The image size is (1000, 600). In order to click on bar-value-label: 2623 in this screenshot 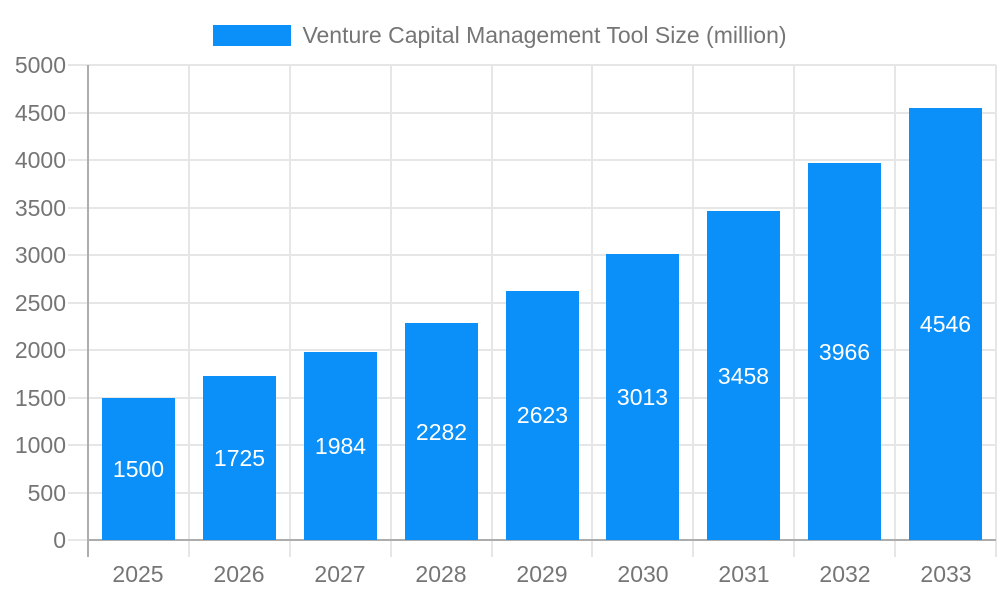, I will do `click(542, 415)`.